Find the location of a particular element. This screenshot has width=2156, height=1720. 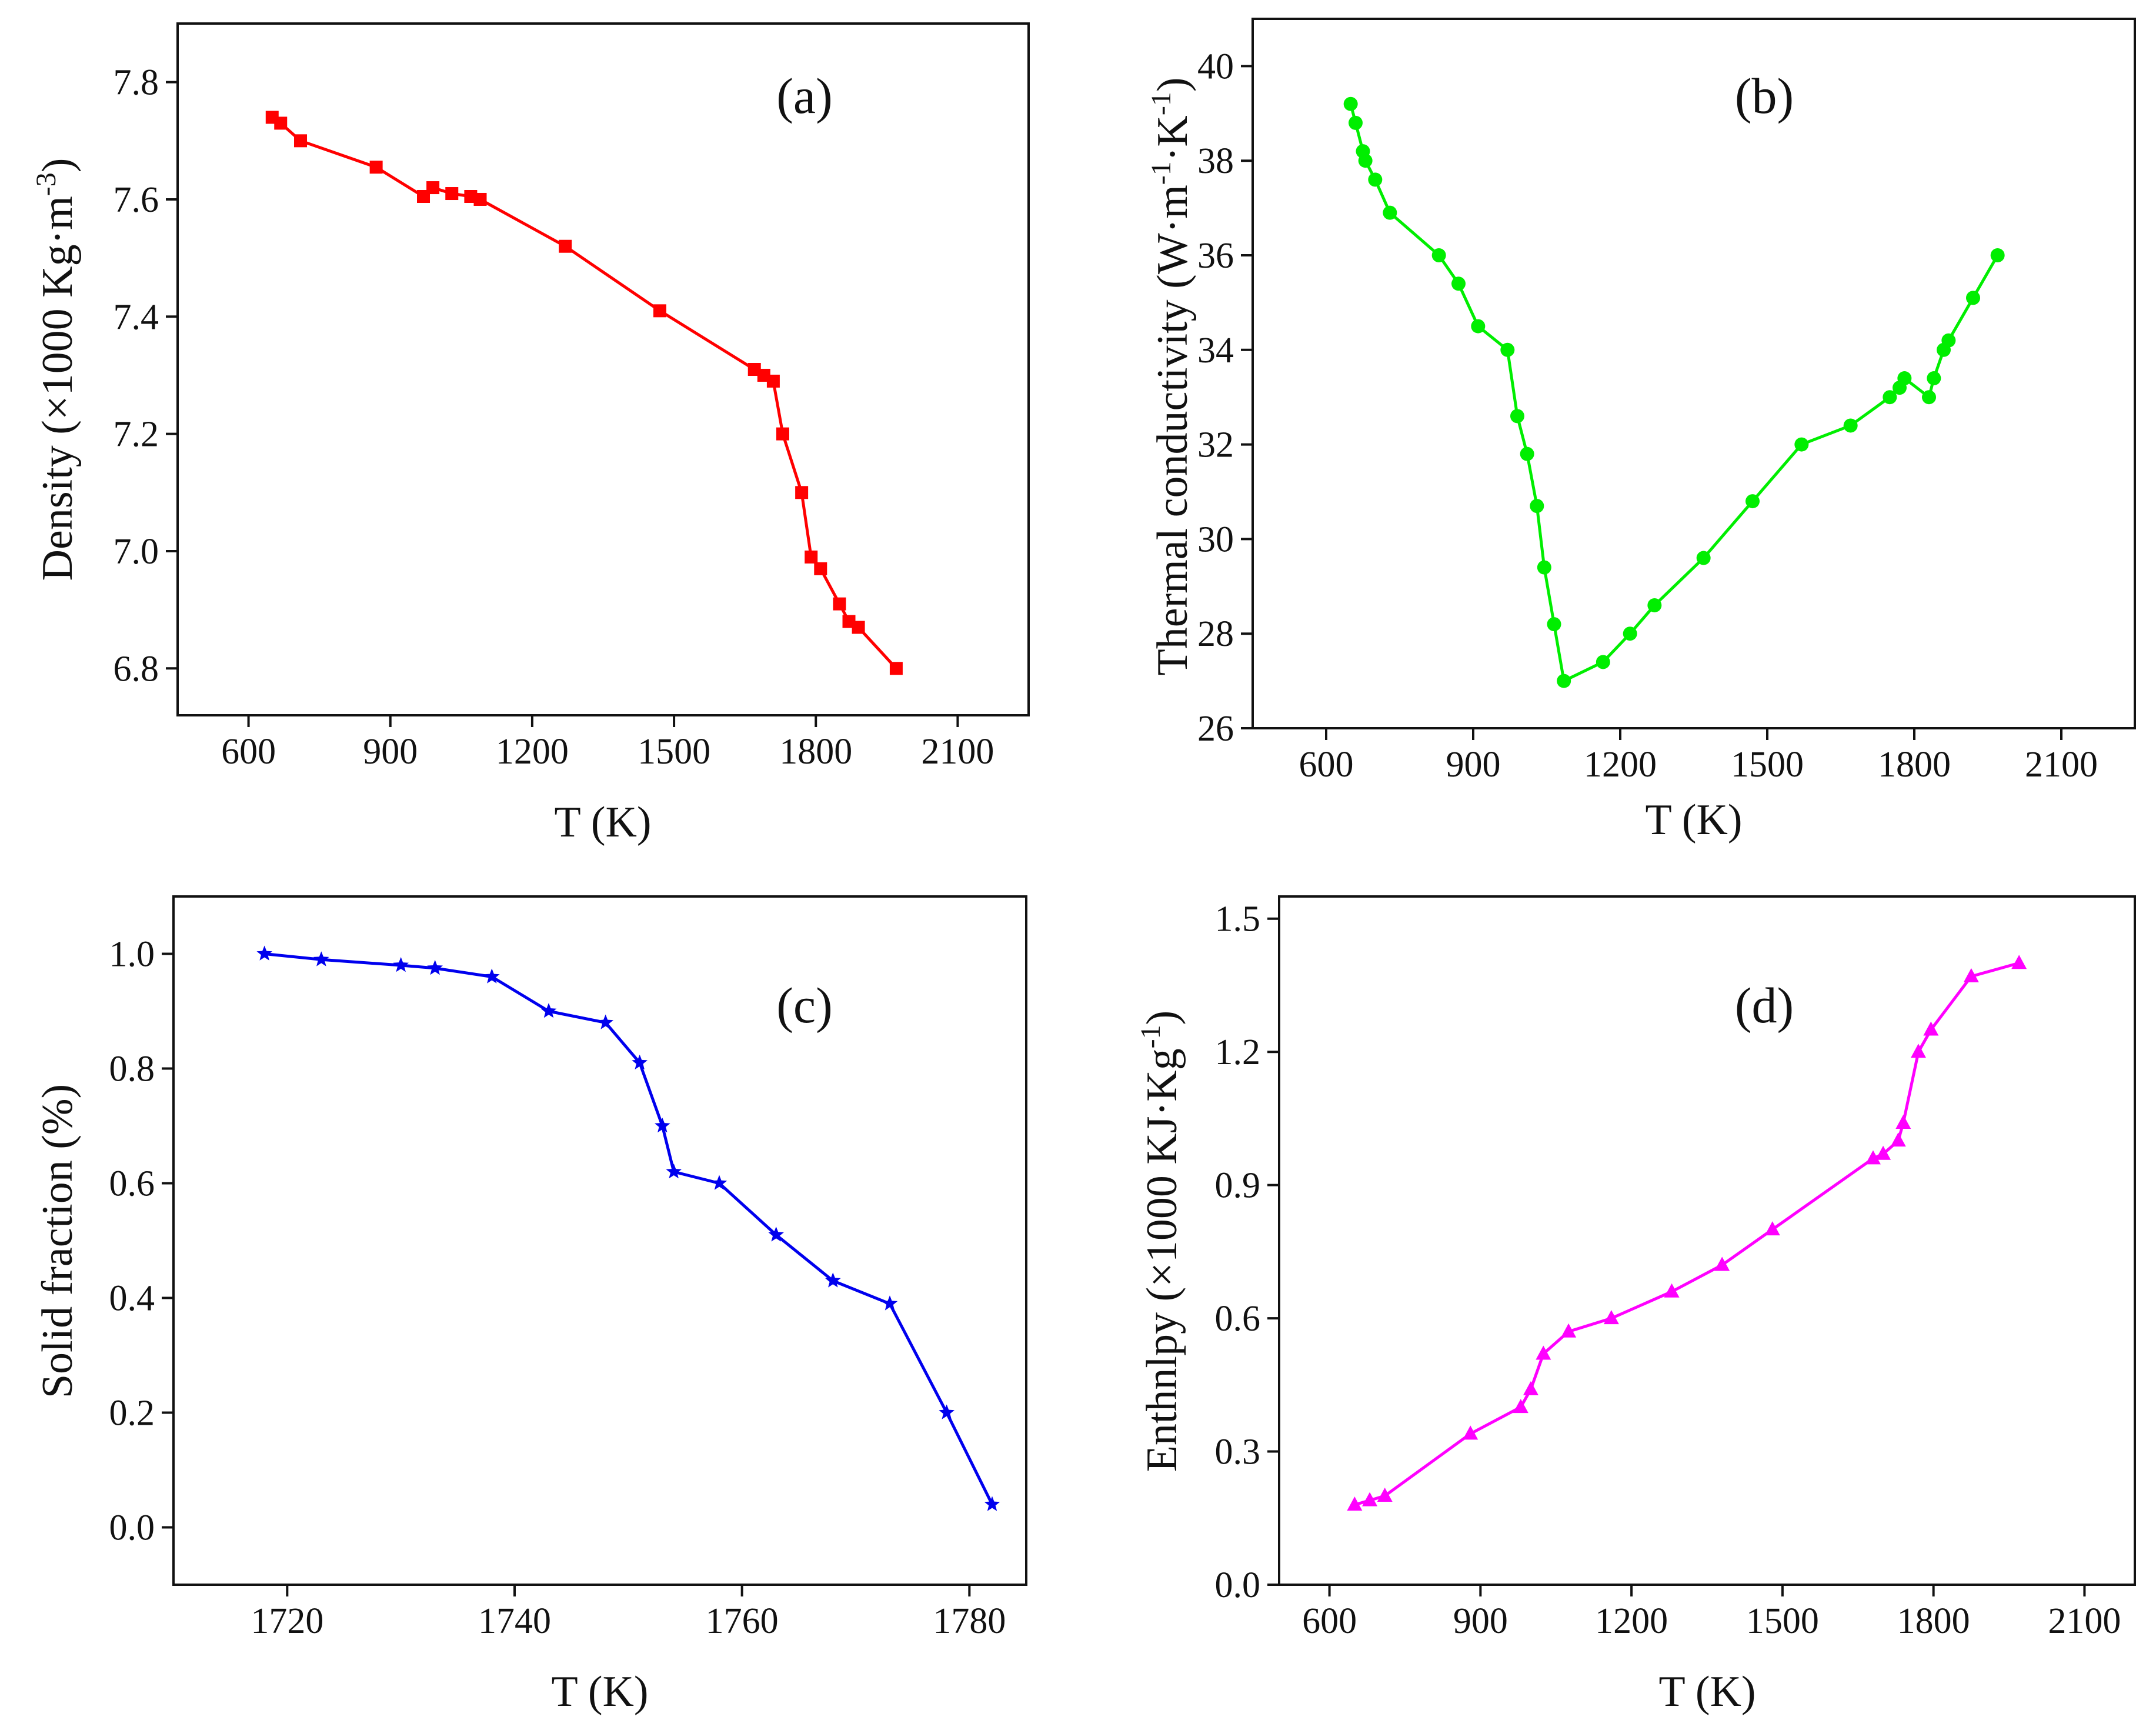

panel-a-y-title-main: Density (×1000 Kg·m is located at coordinates (58, 388).